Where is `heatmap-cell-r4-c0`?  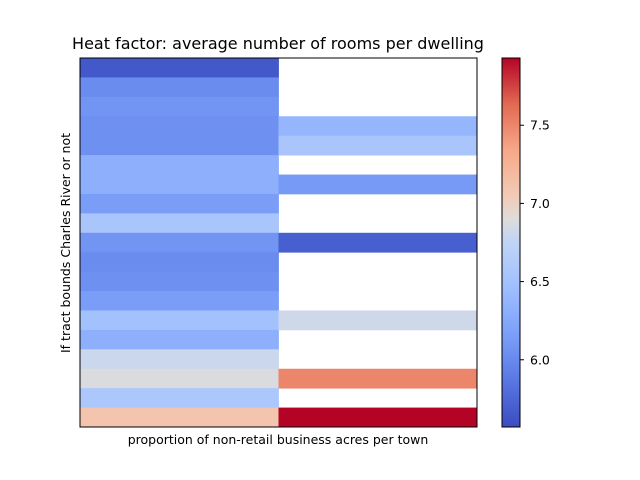
heatmap-cell-r4-c0 is located at coordinates (179, 145).